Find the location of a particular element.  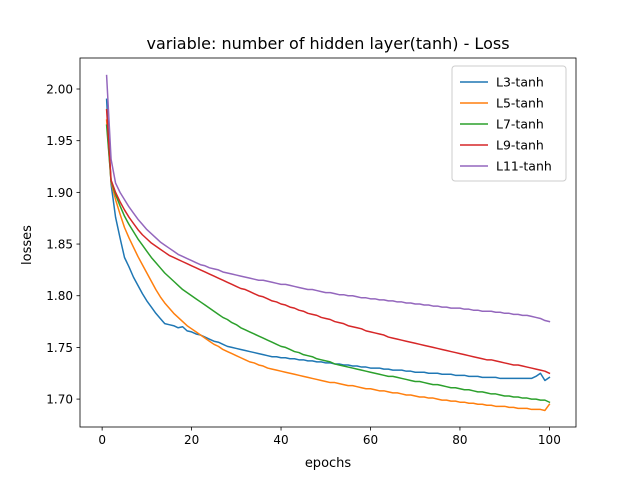

y-tick-label: 2.00 is located at coordinates (59, 90).